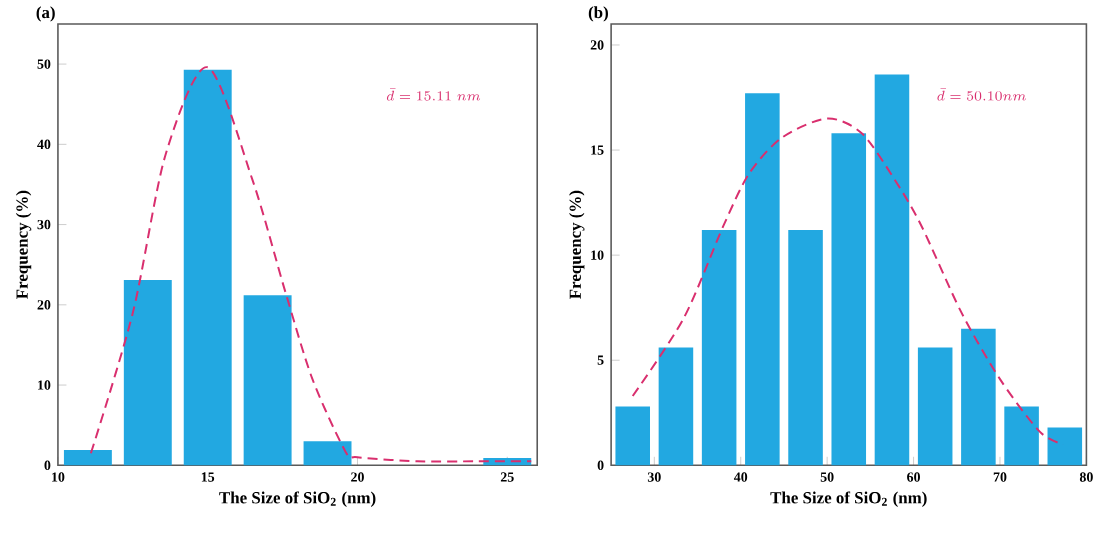 The height and width of the screenshot is (544, 1100). What do you see at coordinates (981, 95) in the screenshot?
I see `annotation: $\bar{d}=50.10nm$` at bounding box center [981, 95].